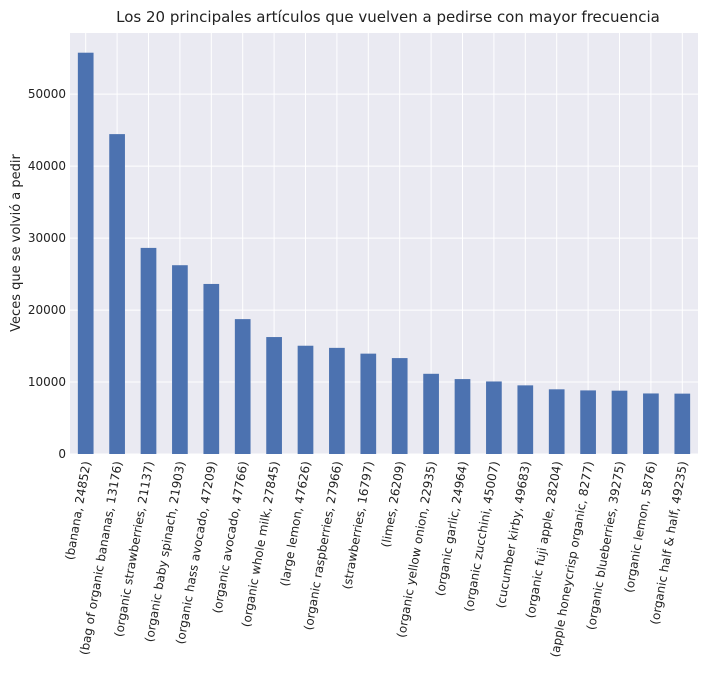 The width and height of the screenshot is (708, 677). What do you see at coordinates (452, 528) in the screenshot?
I see `x-tick-label: (organic garlic, 24964)` at bounding box center [452, 528].